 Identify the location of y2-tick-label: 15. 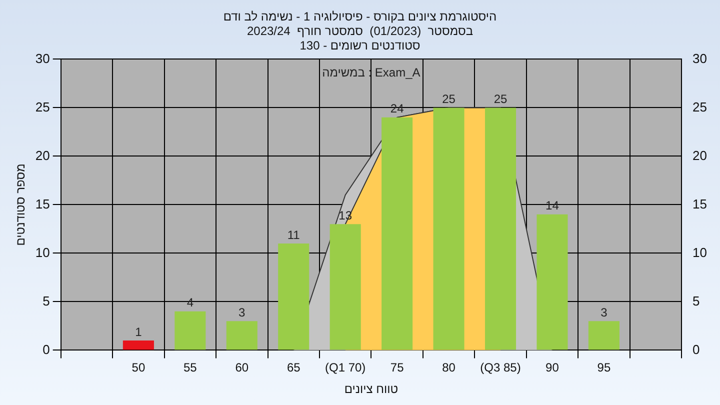
(700, 204).